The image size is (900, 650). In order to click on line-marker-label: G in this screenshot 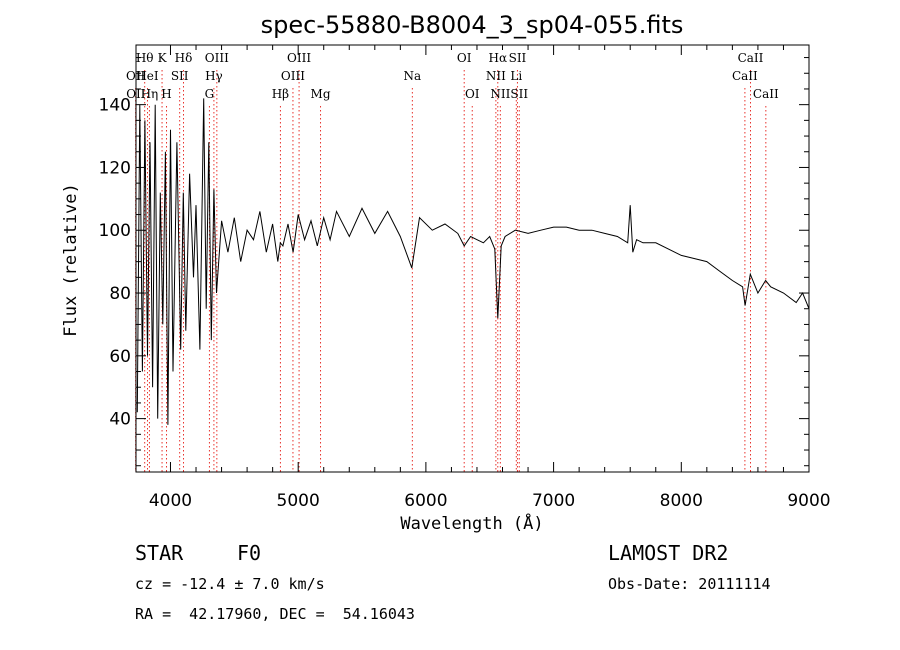, I will do `click(210, 94)`.